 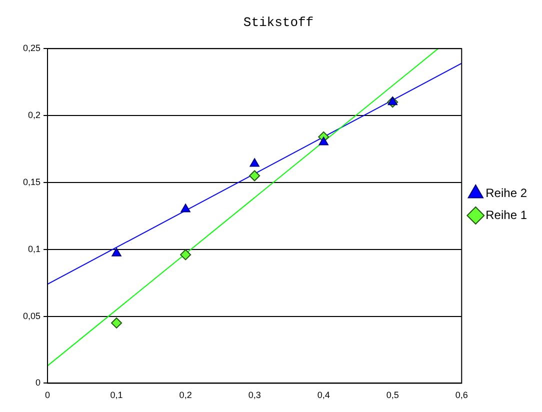 What do you see at coordinates (461, 395) in the screenshot?
I see `x-tick-label: 0,6` at bounding box center [461, 395].